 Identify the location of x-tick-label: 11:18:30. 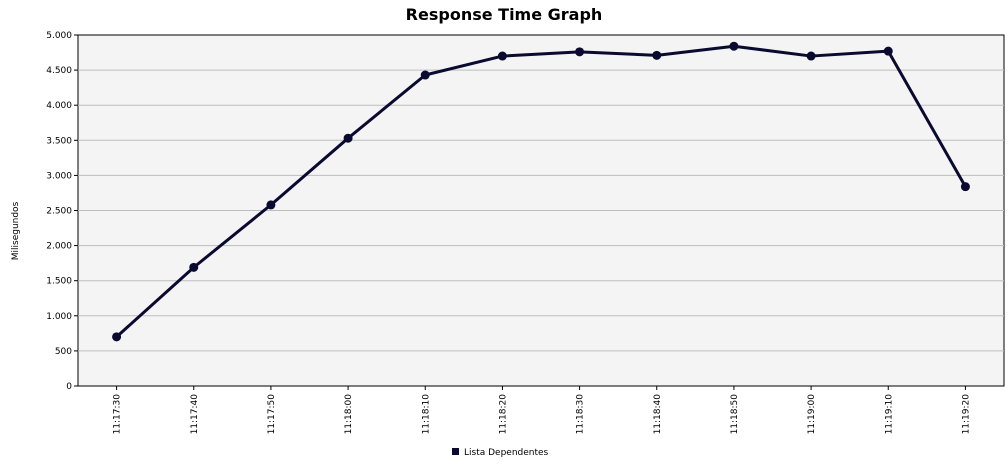
(581, 414).